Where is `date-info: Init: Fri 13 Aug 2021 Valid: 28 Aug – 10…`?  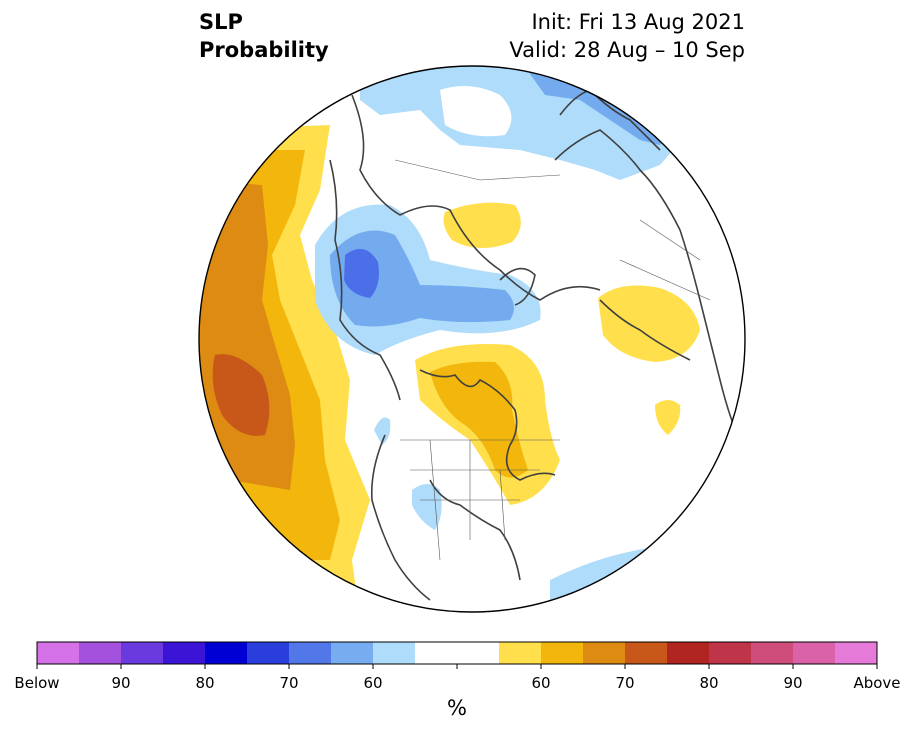 date-info: Init: Fri 13 Aug 2021 Valid: 28 Aug – 10… is located at coordinates (627, 36).